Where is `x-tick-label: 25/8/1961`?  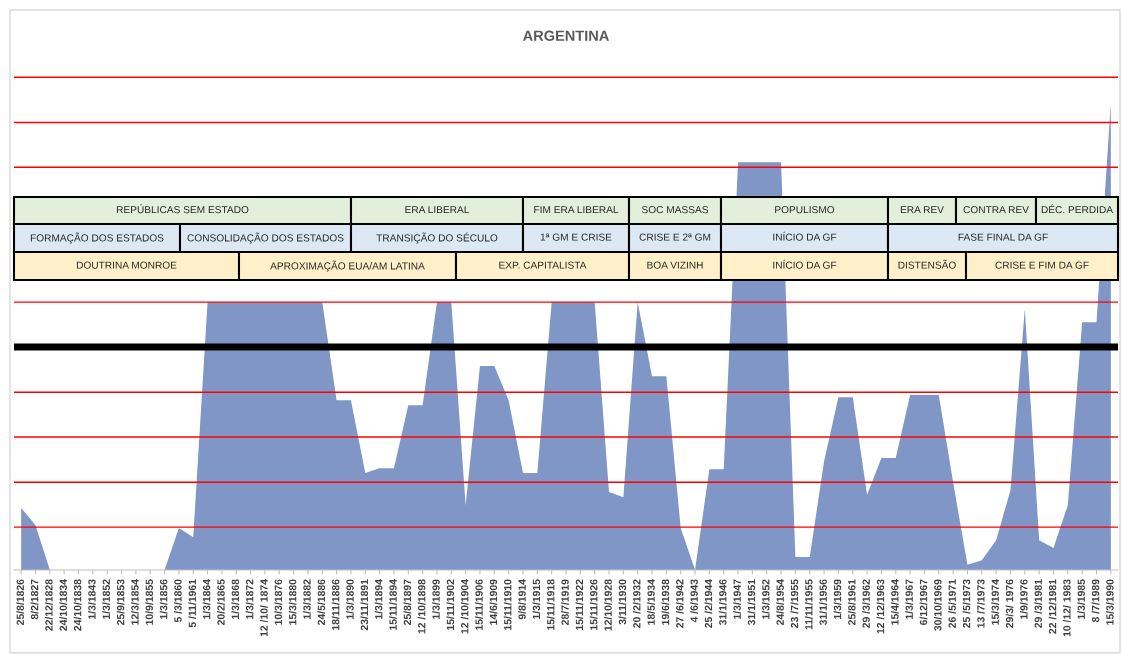
x-tick-label: 25/8/1961 is located at coordinates (851, 602).